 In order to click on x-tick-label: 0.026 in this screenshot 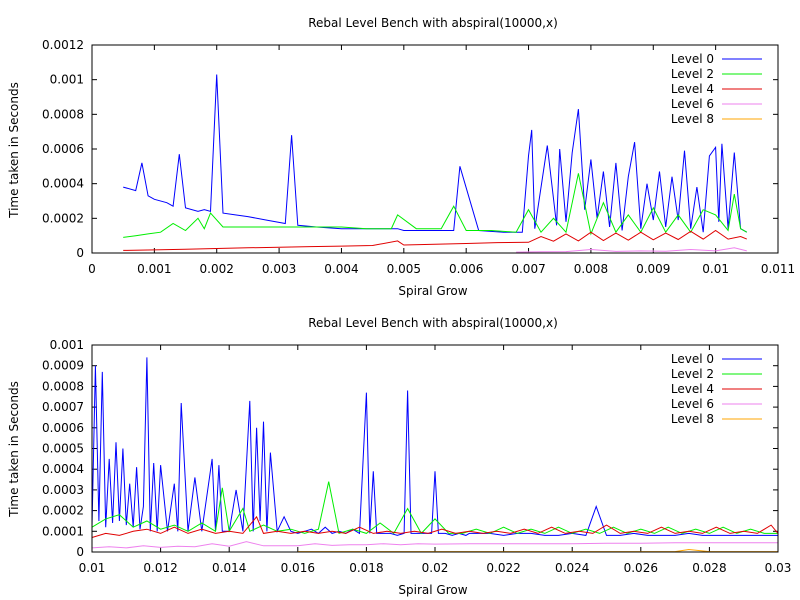, I will do `click(641, 568)`.